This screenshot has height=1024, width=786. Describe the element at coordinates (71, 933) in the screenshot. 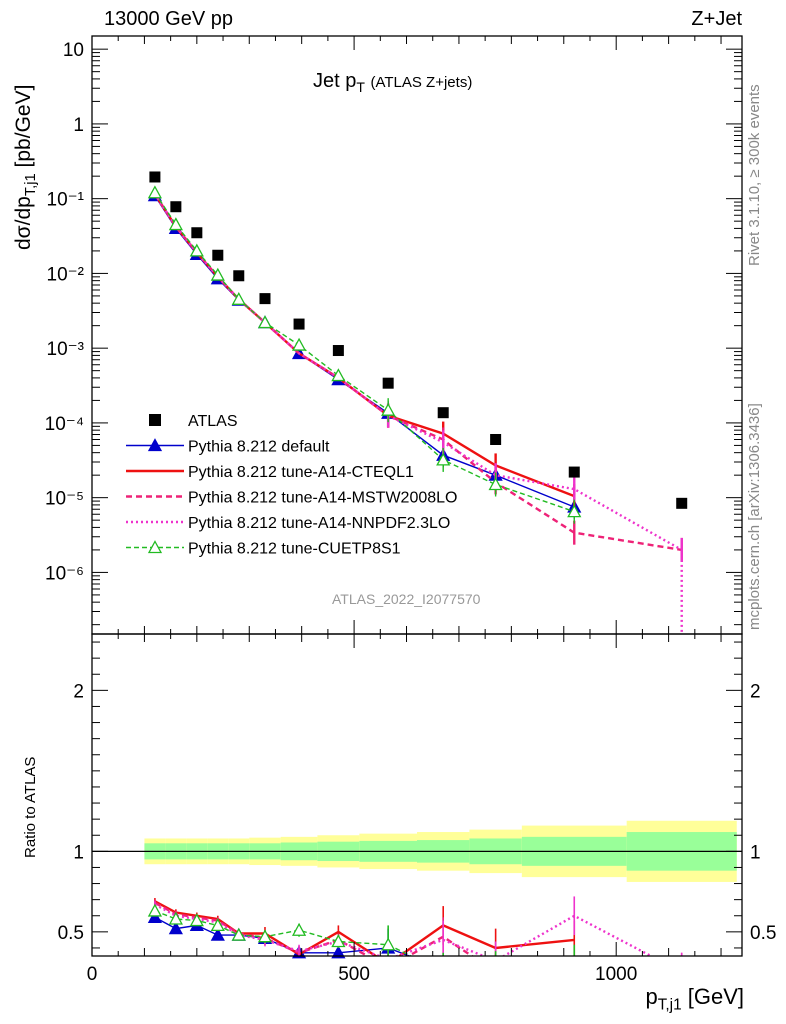

I see `ratio-y-tick-label: 0.5` at that location.